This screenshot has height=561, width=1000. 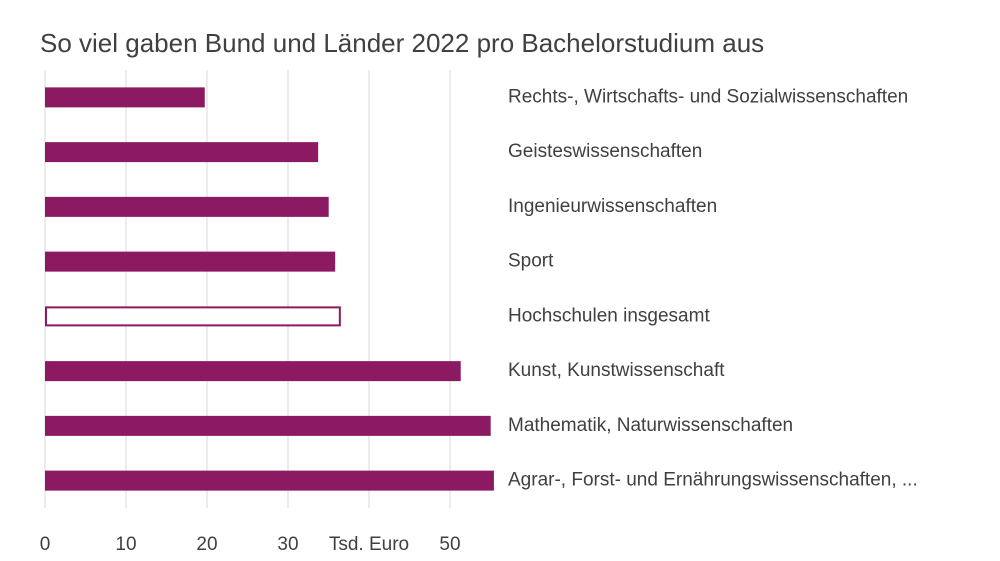 I want to click on category-label: Kunst, Kunstwissenschaft, so click(x=616, y=370).